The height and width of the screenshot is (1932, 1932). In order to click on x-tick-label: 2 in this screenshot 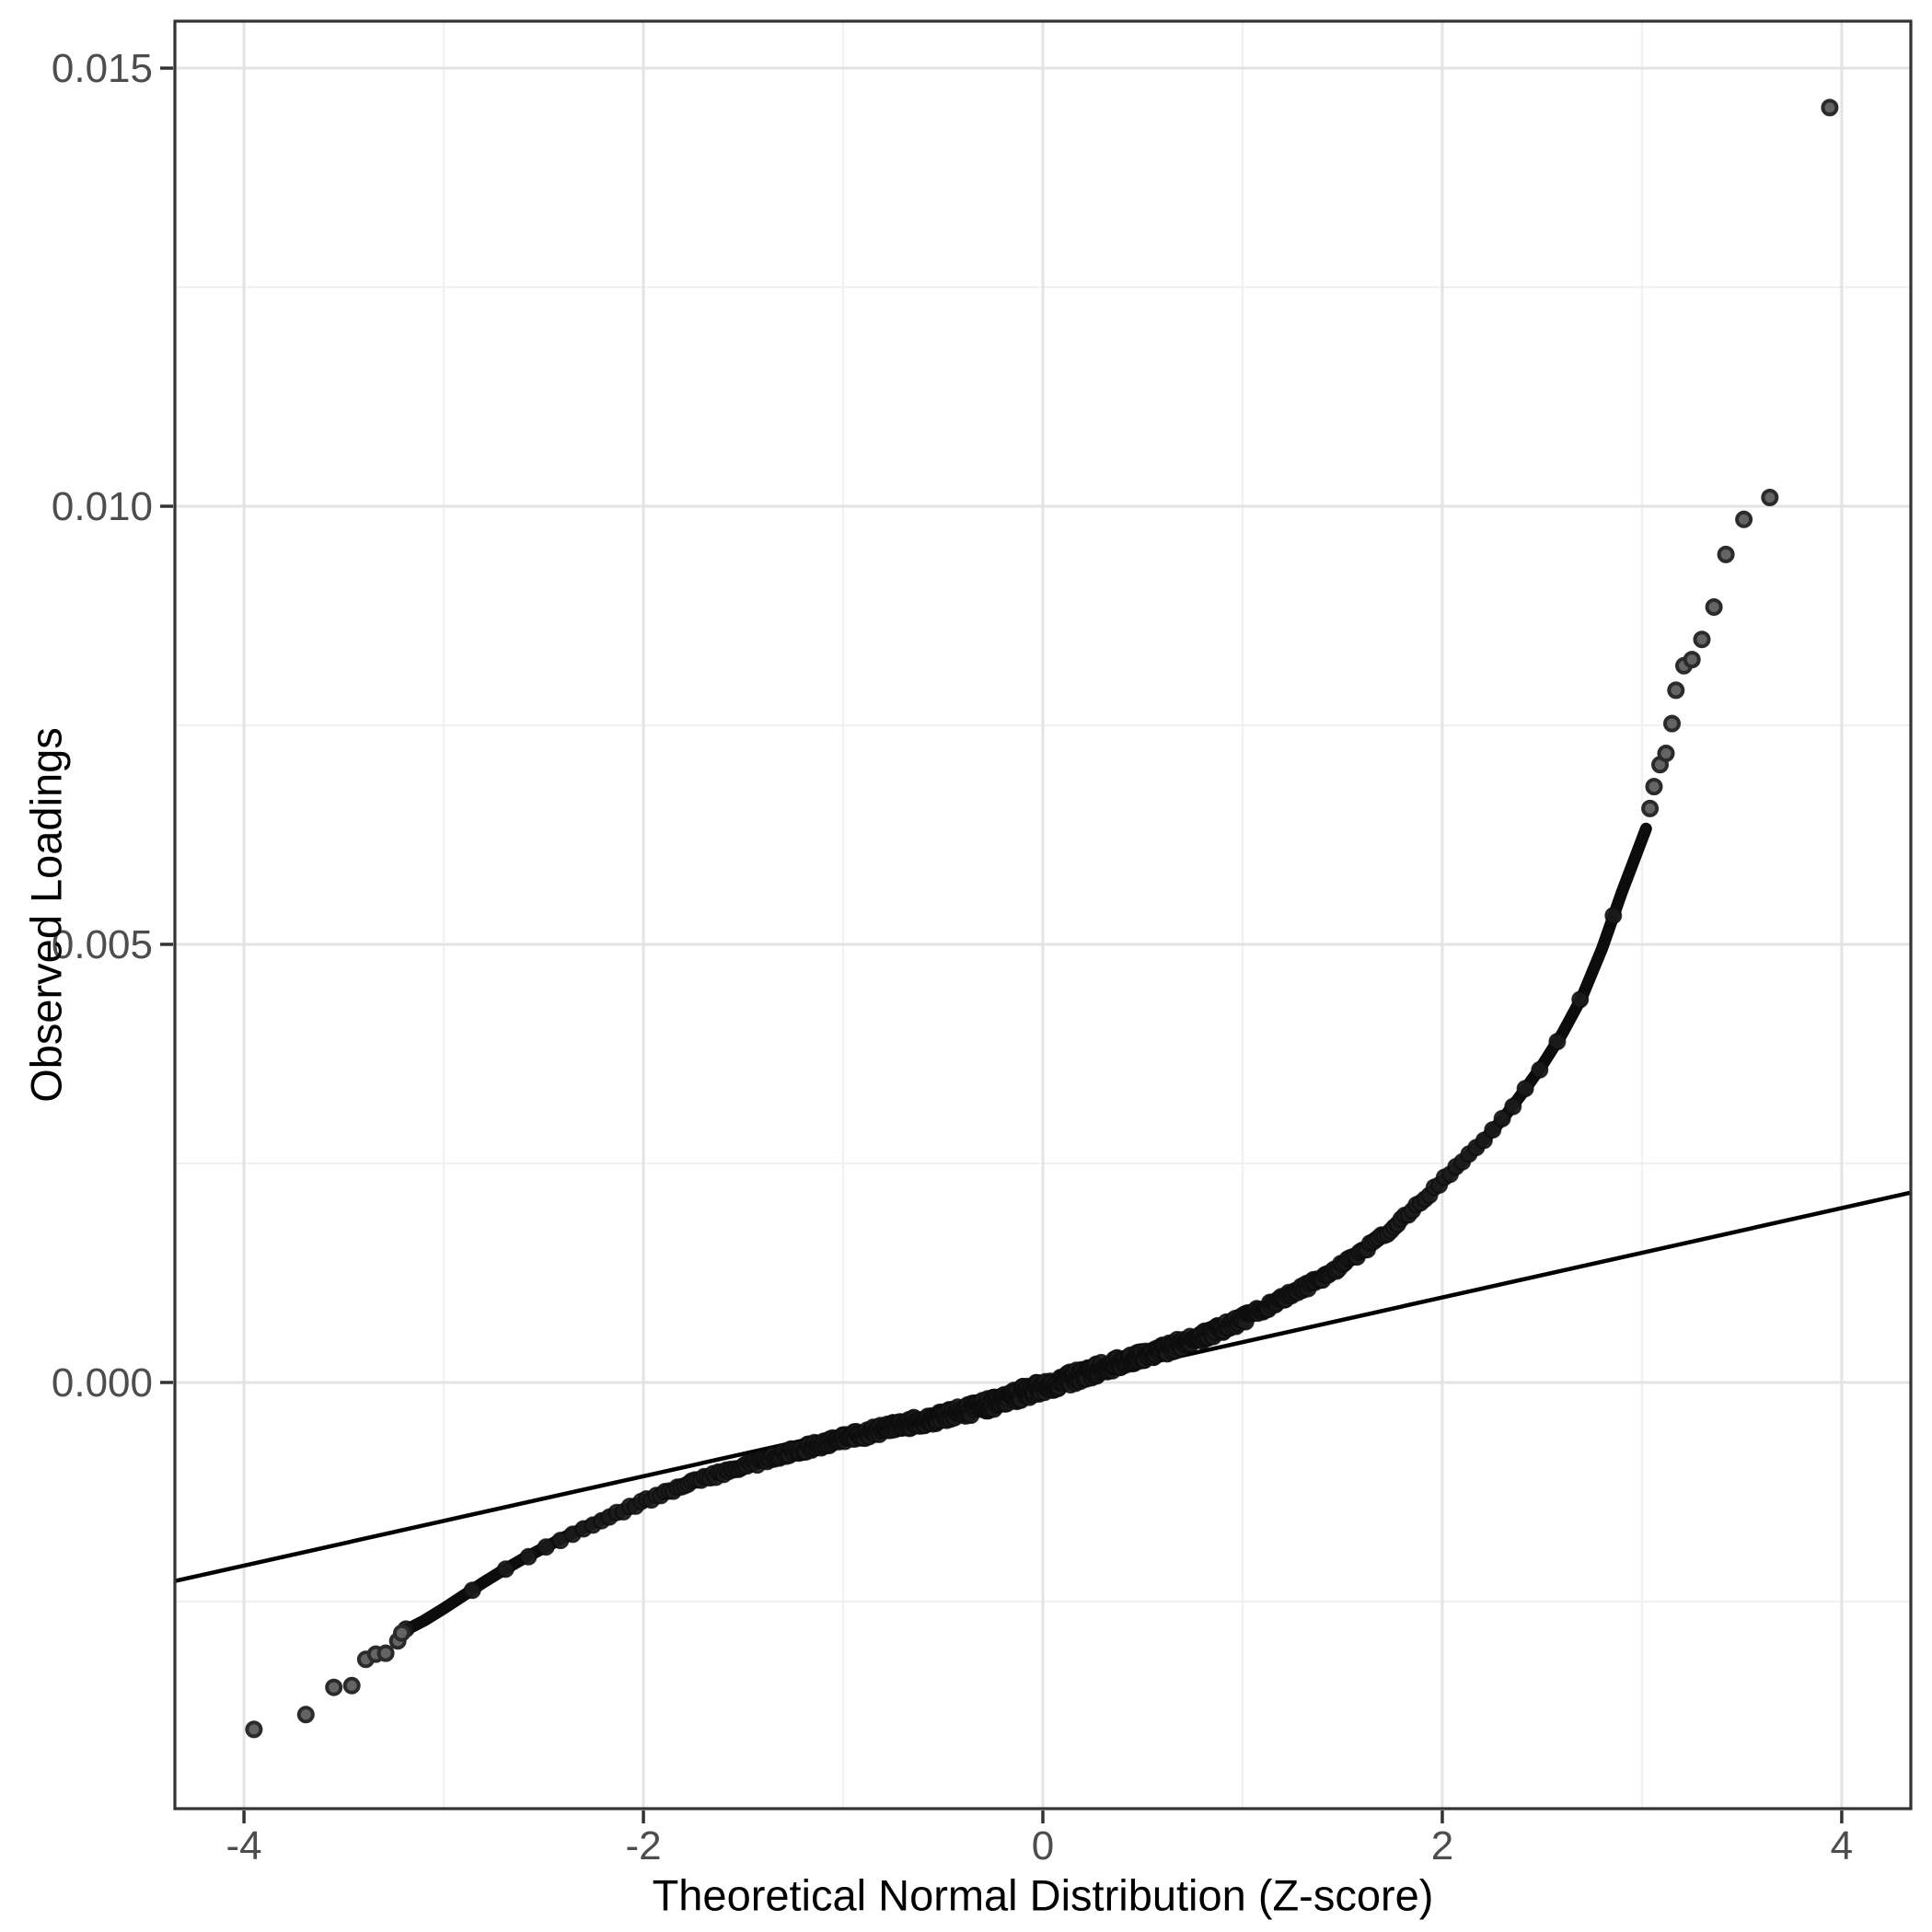, I will do `click(1442, 1846)`.